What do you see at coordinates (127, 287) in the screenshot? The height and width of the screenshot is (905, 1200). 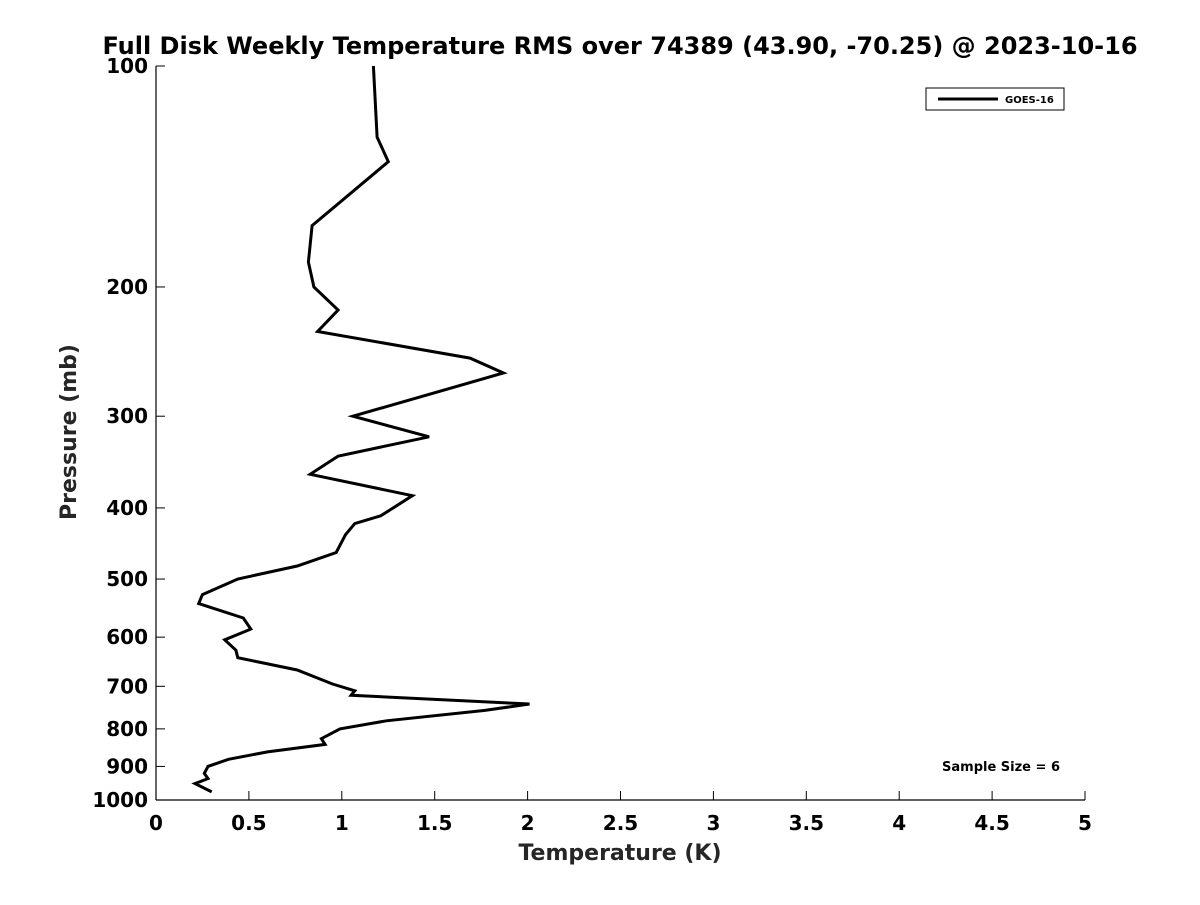 I see `y-tick-label: 200` at bounding box center [127, 287].